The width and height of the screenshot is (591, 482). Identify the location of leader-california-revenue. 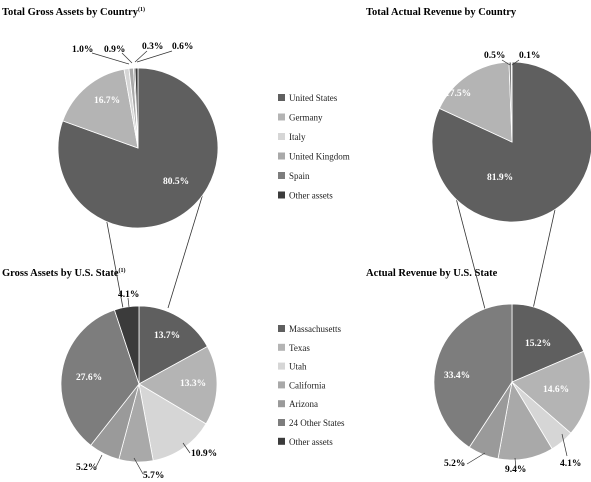
(515, 463).